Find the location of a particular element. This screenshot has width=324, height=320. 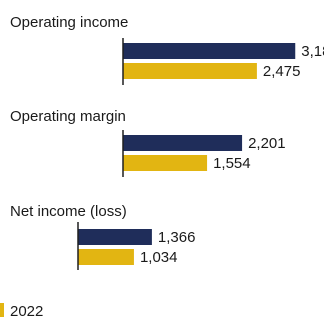

legend-swatch is located at coordinates (2, 310).